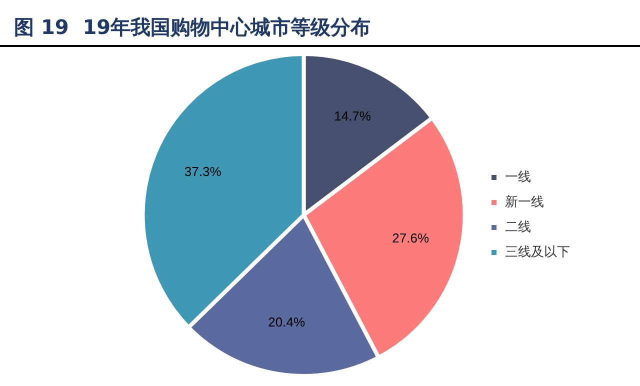 Image resolution: width=640 pixels, height=386 pixels. I want to click on legend-label: 新一线, so click(524, 202).